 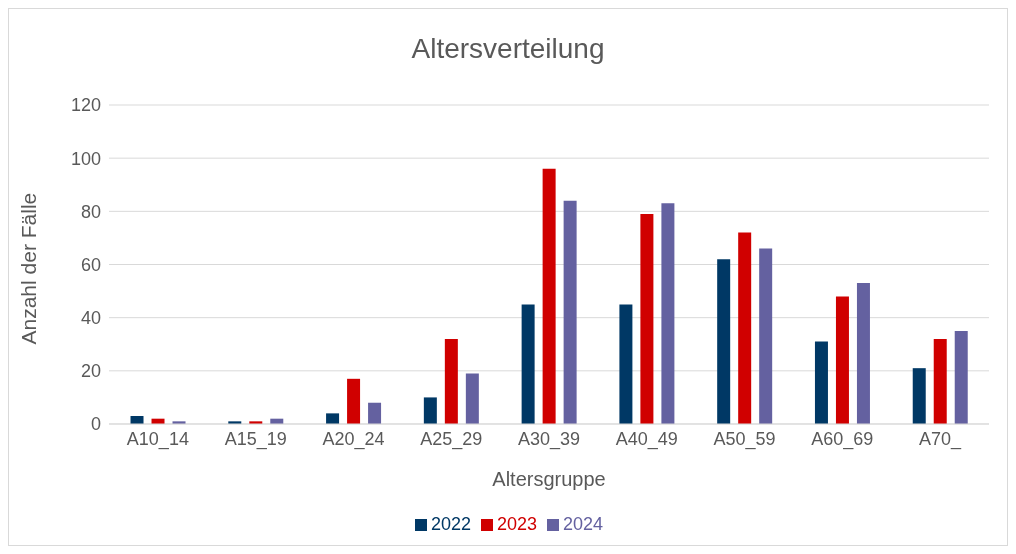 What do you see at coordinates (744, 439) in the screenshot?
I see `x-tick-label: A50_59` at bounding box center [744, 439].